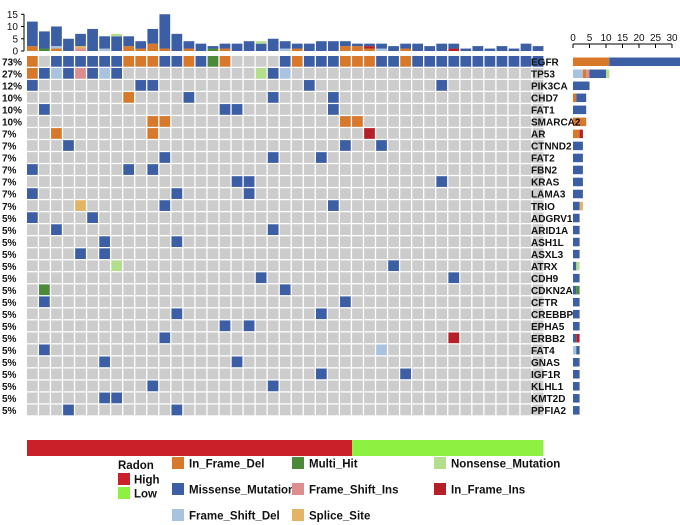 The image size is (680, 525). I want to click on gene-name-label: ASH1L, so click(547, 243).